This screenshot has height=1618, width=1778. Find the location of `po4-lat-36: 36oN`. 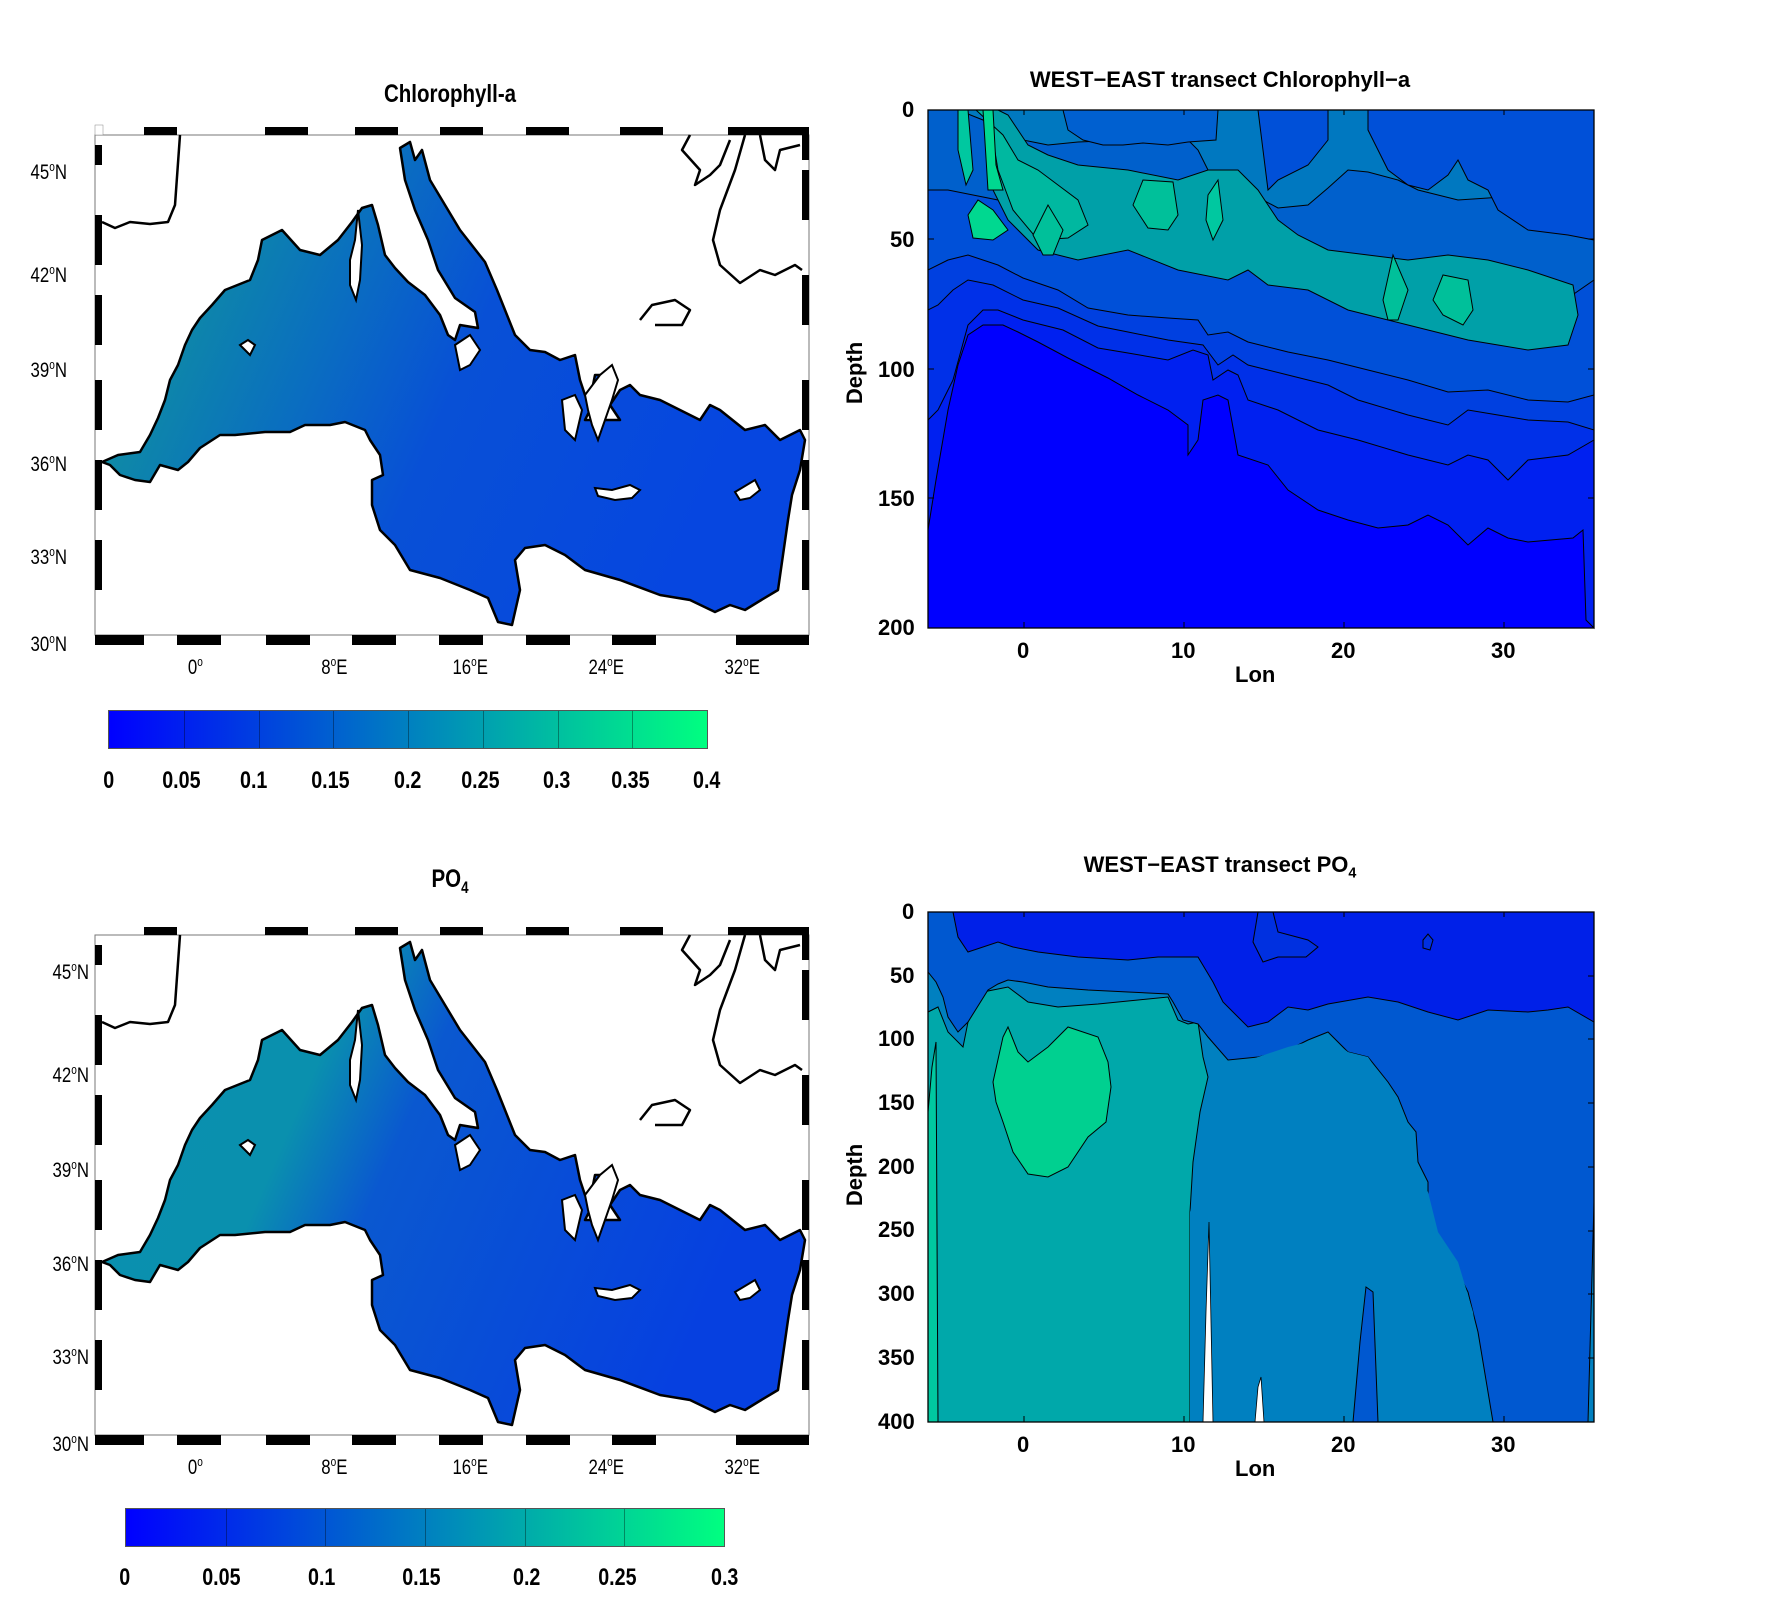

po4-lat-36: 36oN is located at coordinates (70, 1264).